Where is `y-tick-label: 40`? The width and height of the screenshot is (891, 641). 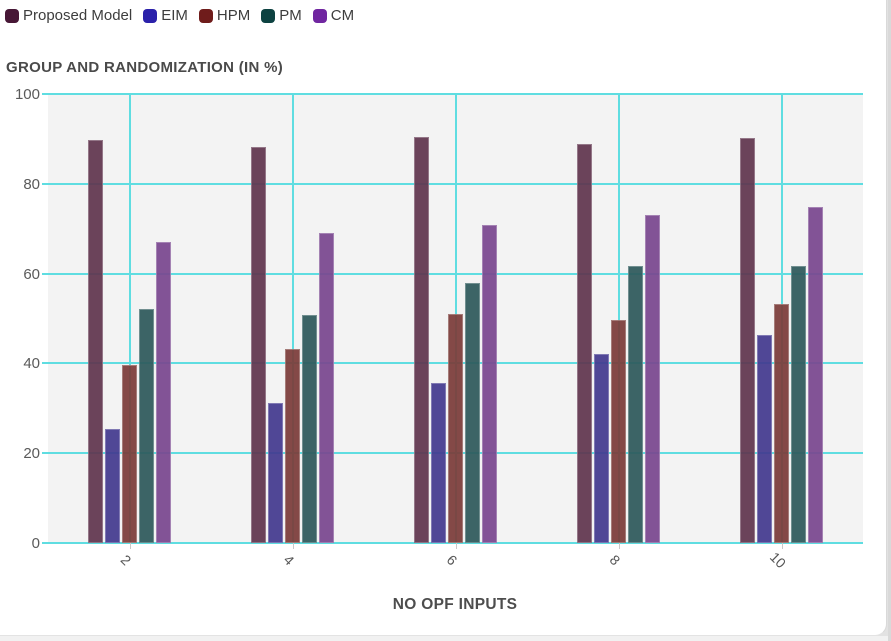 y-tick-label: 40 is located at coordinates (31, 364).